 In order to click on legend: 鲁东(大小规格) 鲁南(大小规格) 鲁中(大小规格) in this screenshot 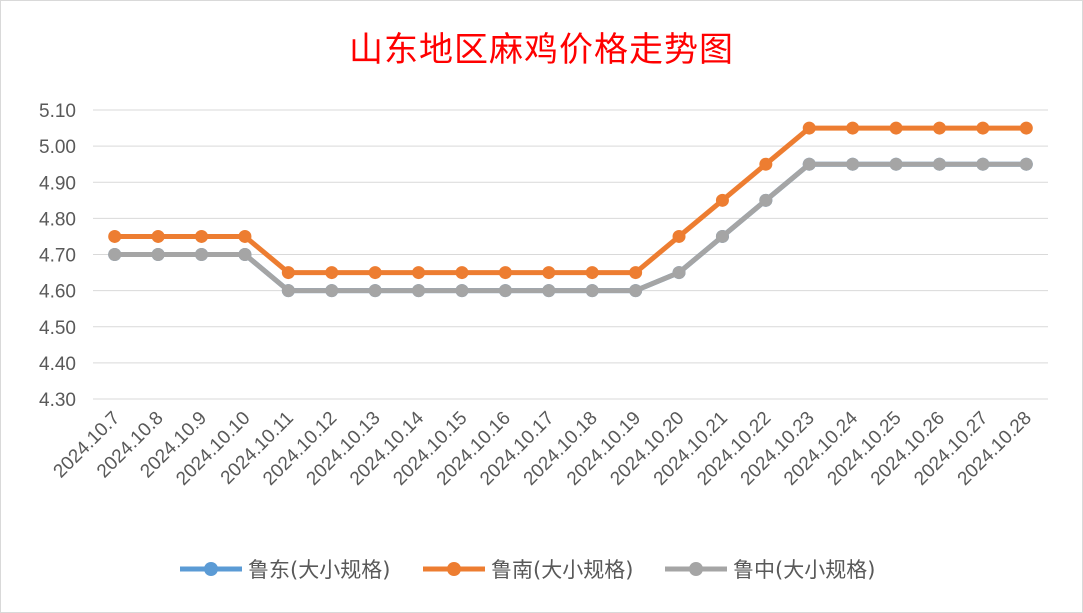, I will do `click(527, 570)`.